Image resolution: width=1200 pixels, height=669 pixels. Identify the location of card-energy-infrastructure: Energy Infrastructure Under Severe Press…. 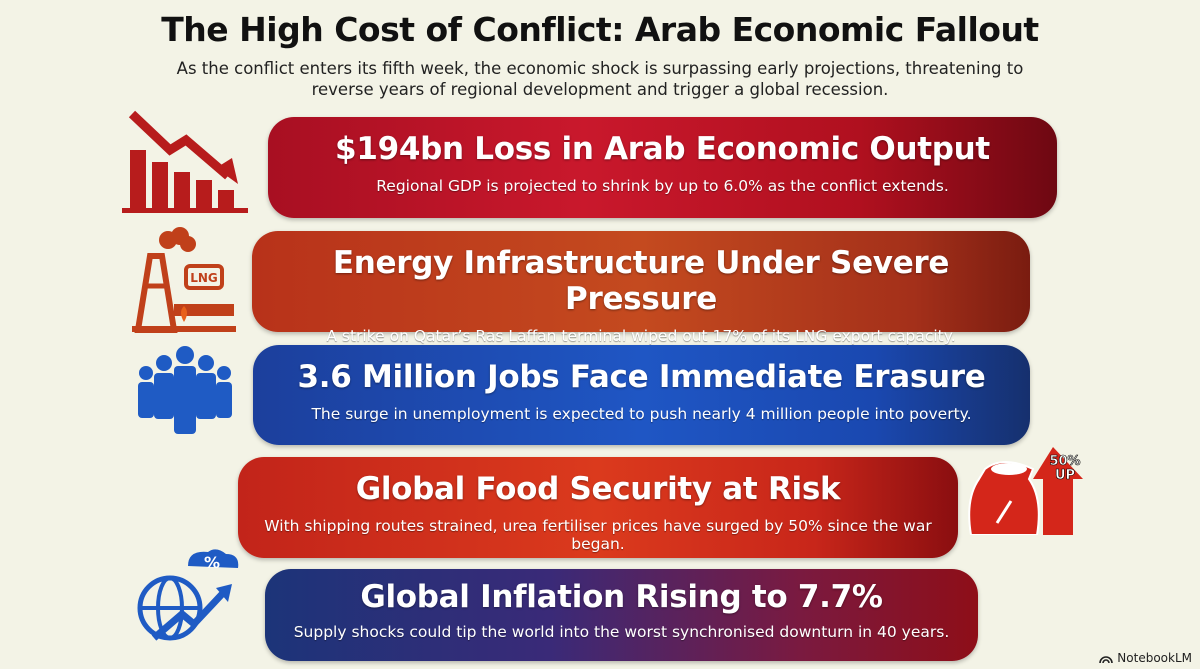
(641, 288).